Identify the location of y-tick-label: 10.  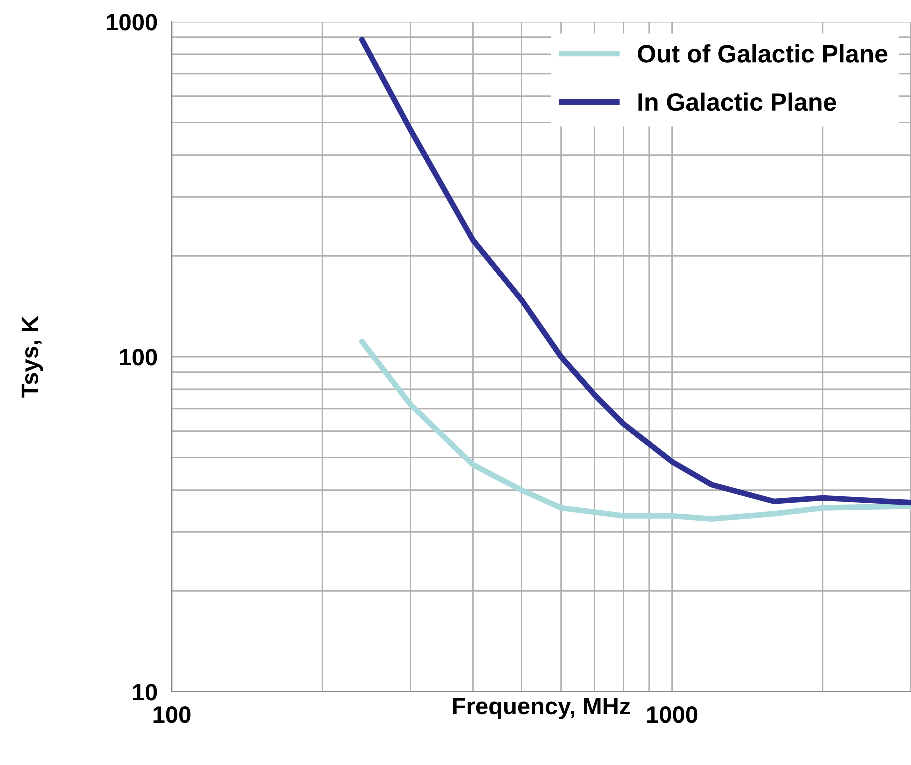
(145, 692).